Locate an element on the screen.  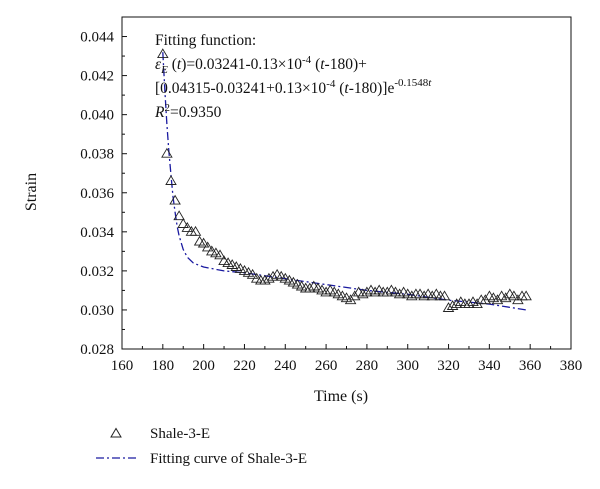
x-tick-label: 260 is located at coordinates (326, 366).